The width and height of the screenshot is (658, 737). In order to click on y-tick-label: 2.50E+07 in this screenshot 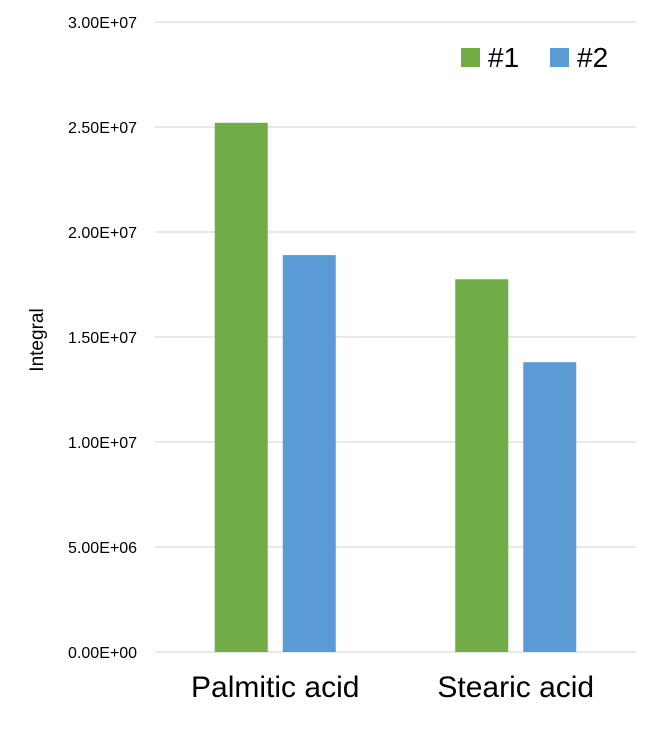, I will do `click(102, 128)`.